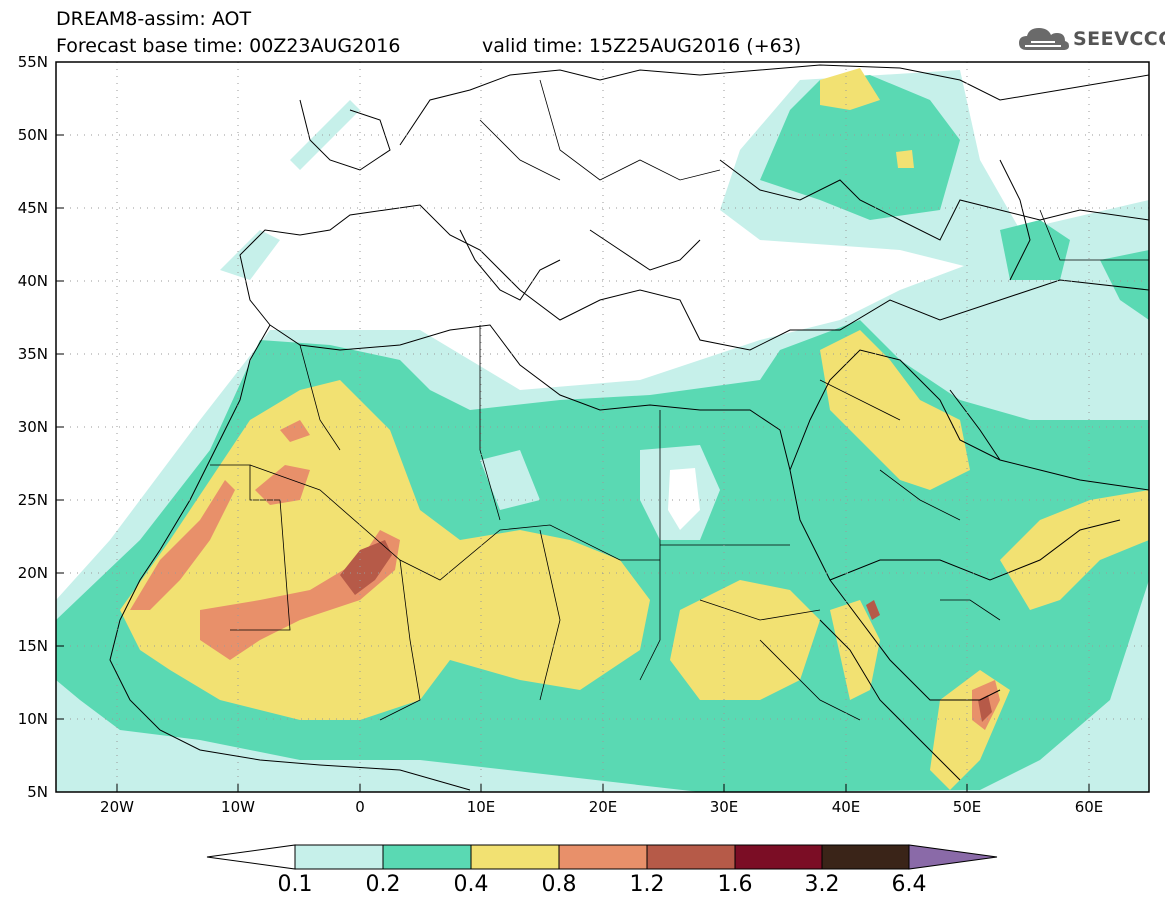  What do you see at coordinates (238, 807) in the screenshot?
I see `lon-label: 10W` at bounding box center [238, 807].